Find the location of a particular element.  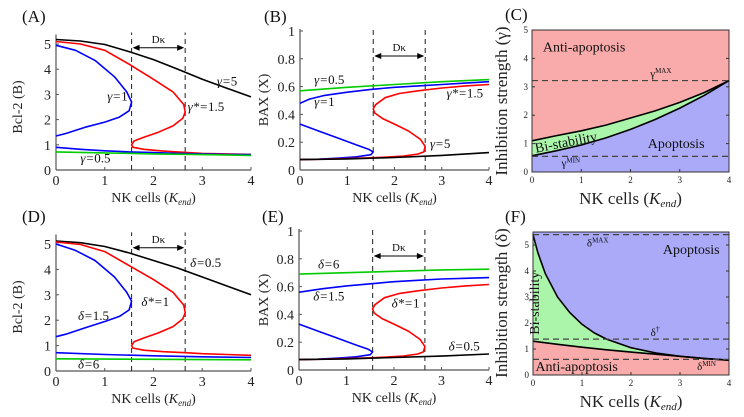

curve-annotation: δ=1.5 is located at coordinates (93, 315).